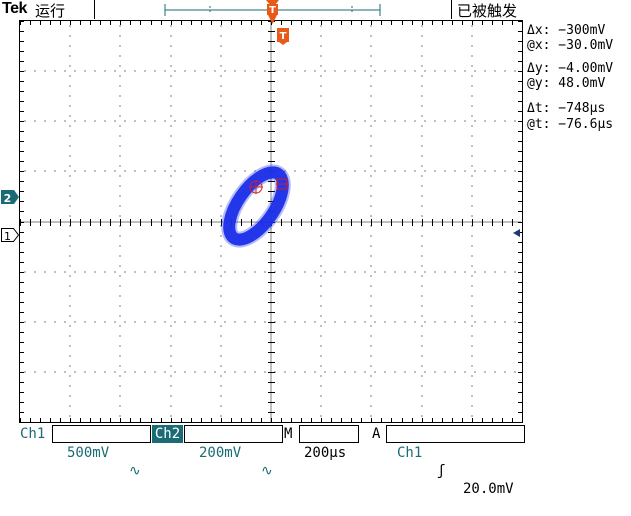  I want to click on at-y-readout: @y: 48.0mV, so click(566, 83).